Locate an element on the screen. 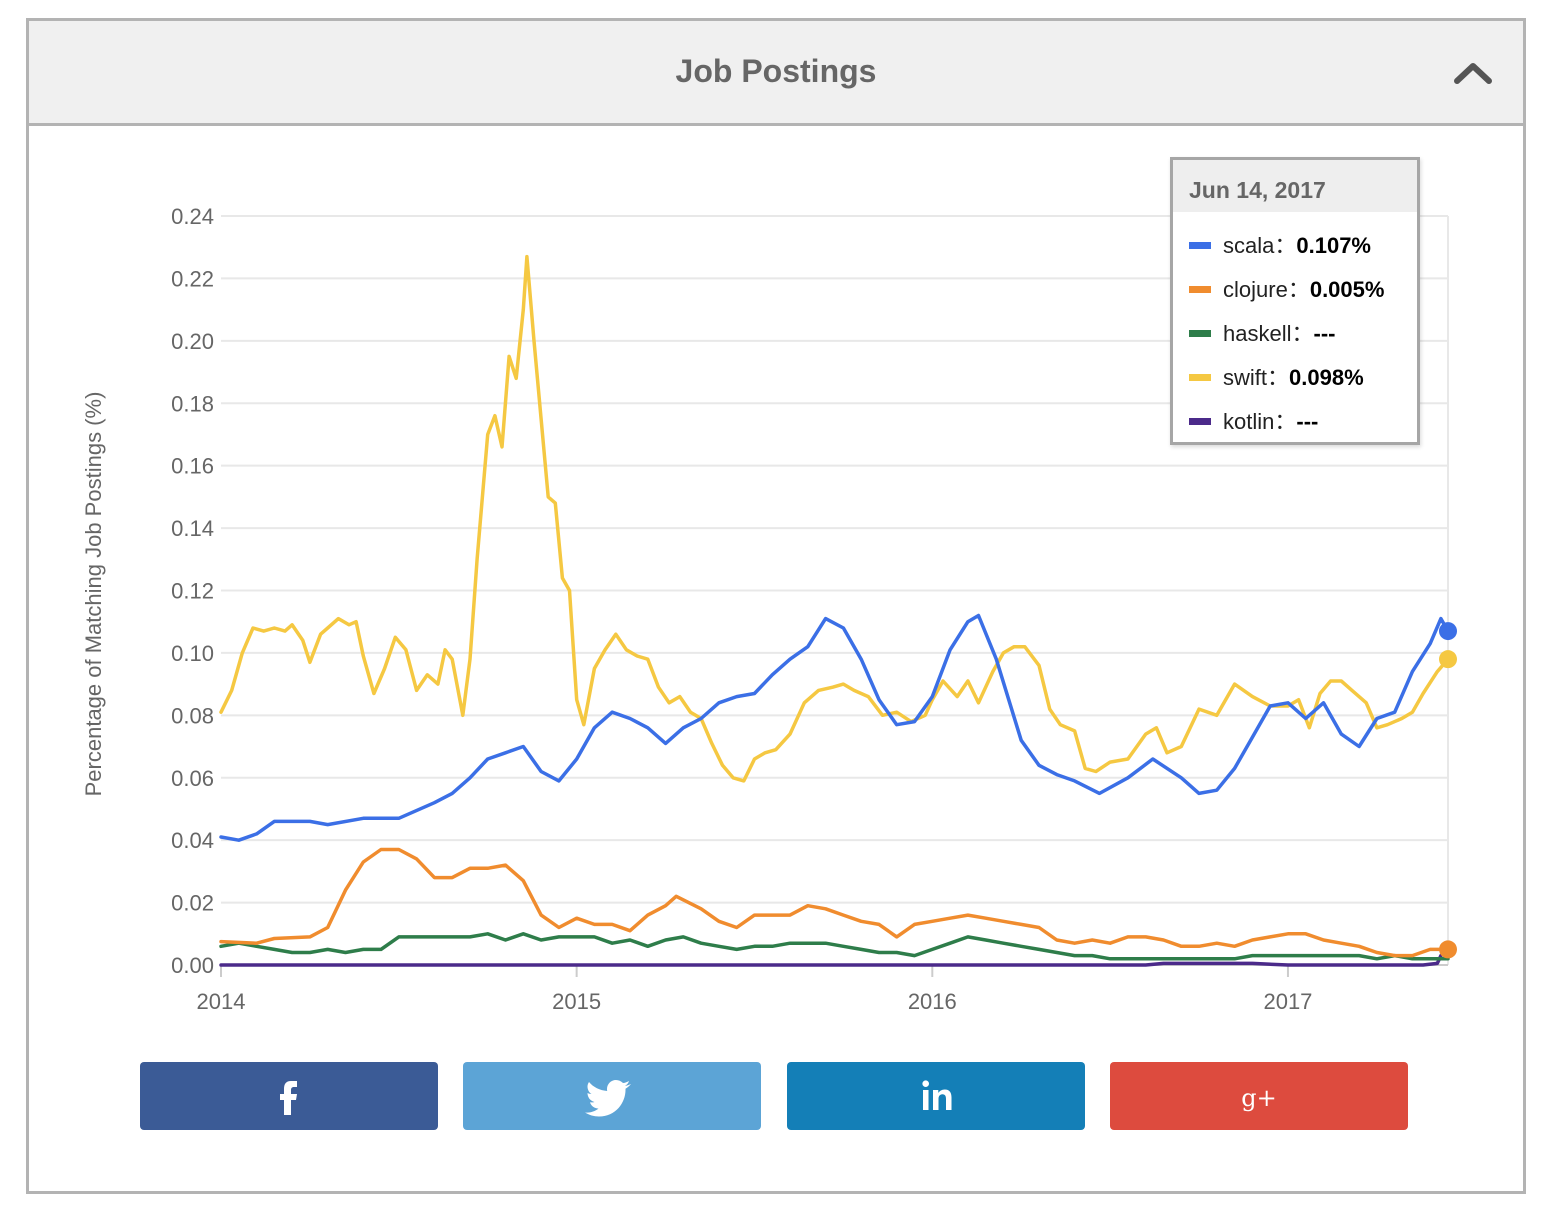  y-tick-label: 0.18 is located at coordinates (192, 403).